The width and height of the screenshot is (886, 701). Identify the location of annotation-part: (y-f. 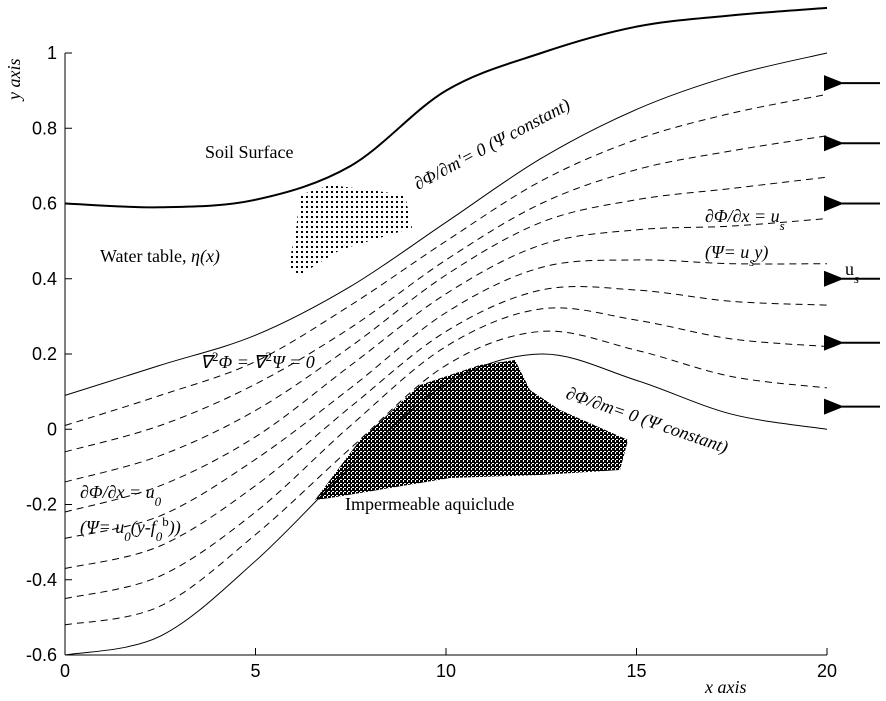
(145, 527).